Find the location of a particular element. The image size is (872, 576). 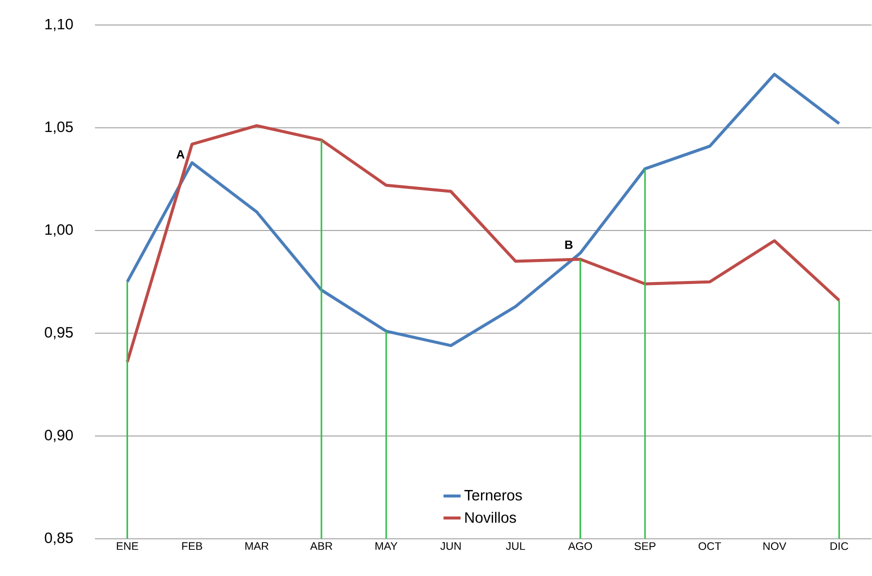

x-tick-label: JUL is located at coordinates (515, 546).